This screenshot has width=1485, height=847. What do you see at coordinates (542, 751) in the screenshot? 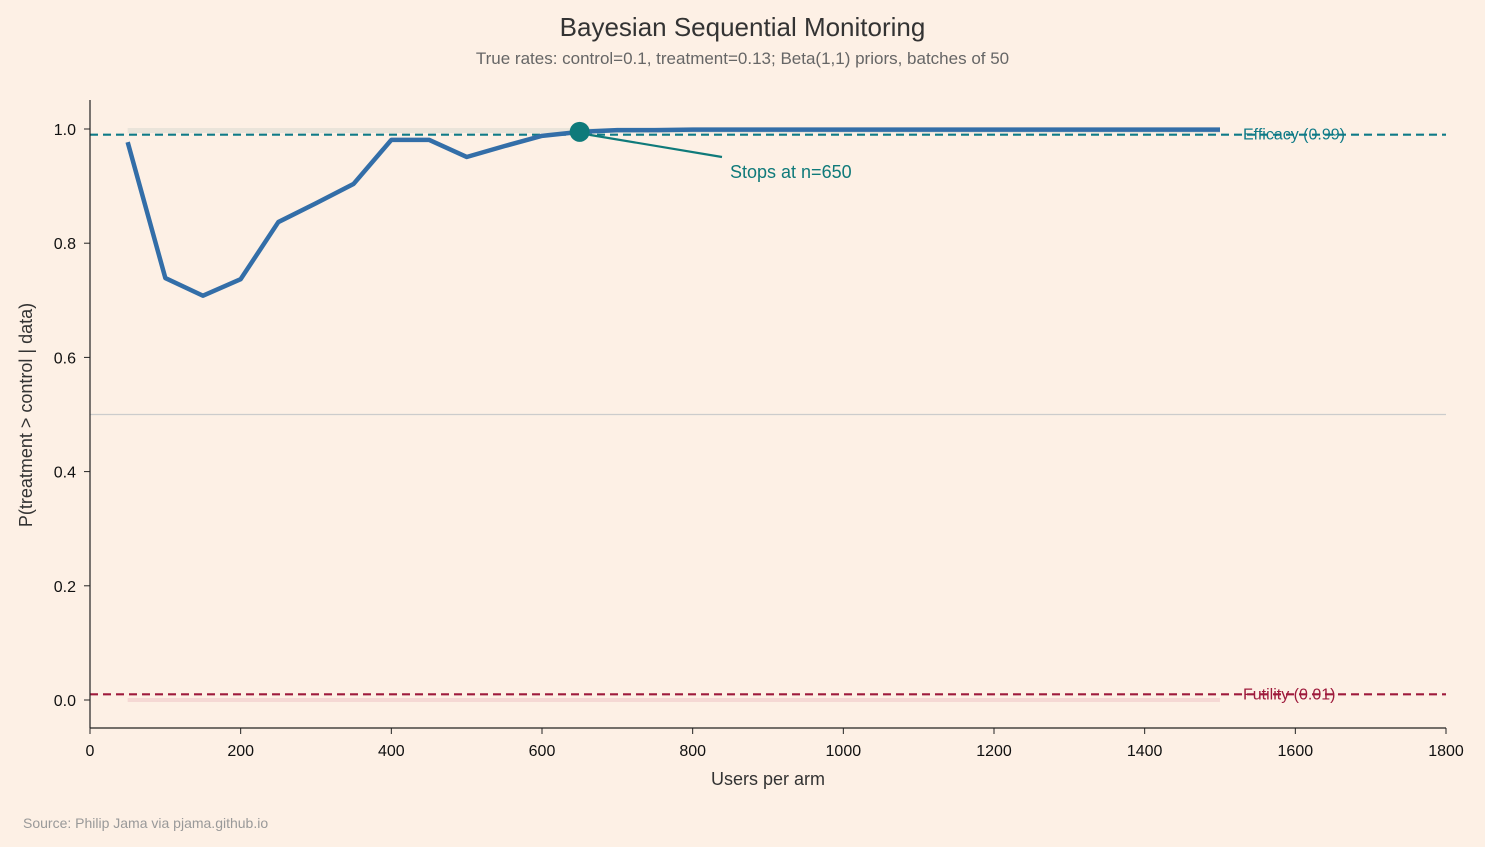
I see `x-tick-label: 600` at bounding box center [542, 751].